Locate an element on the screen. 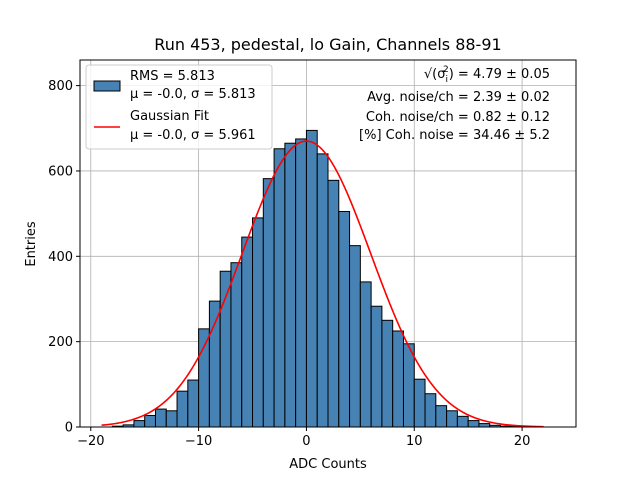 This screenshot has width=640, height=480. x-axis-ticks: −20 −10 0 10 20 is located at coordinates (303, 438).